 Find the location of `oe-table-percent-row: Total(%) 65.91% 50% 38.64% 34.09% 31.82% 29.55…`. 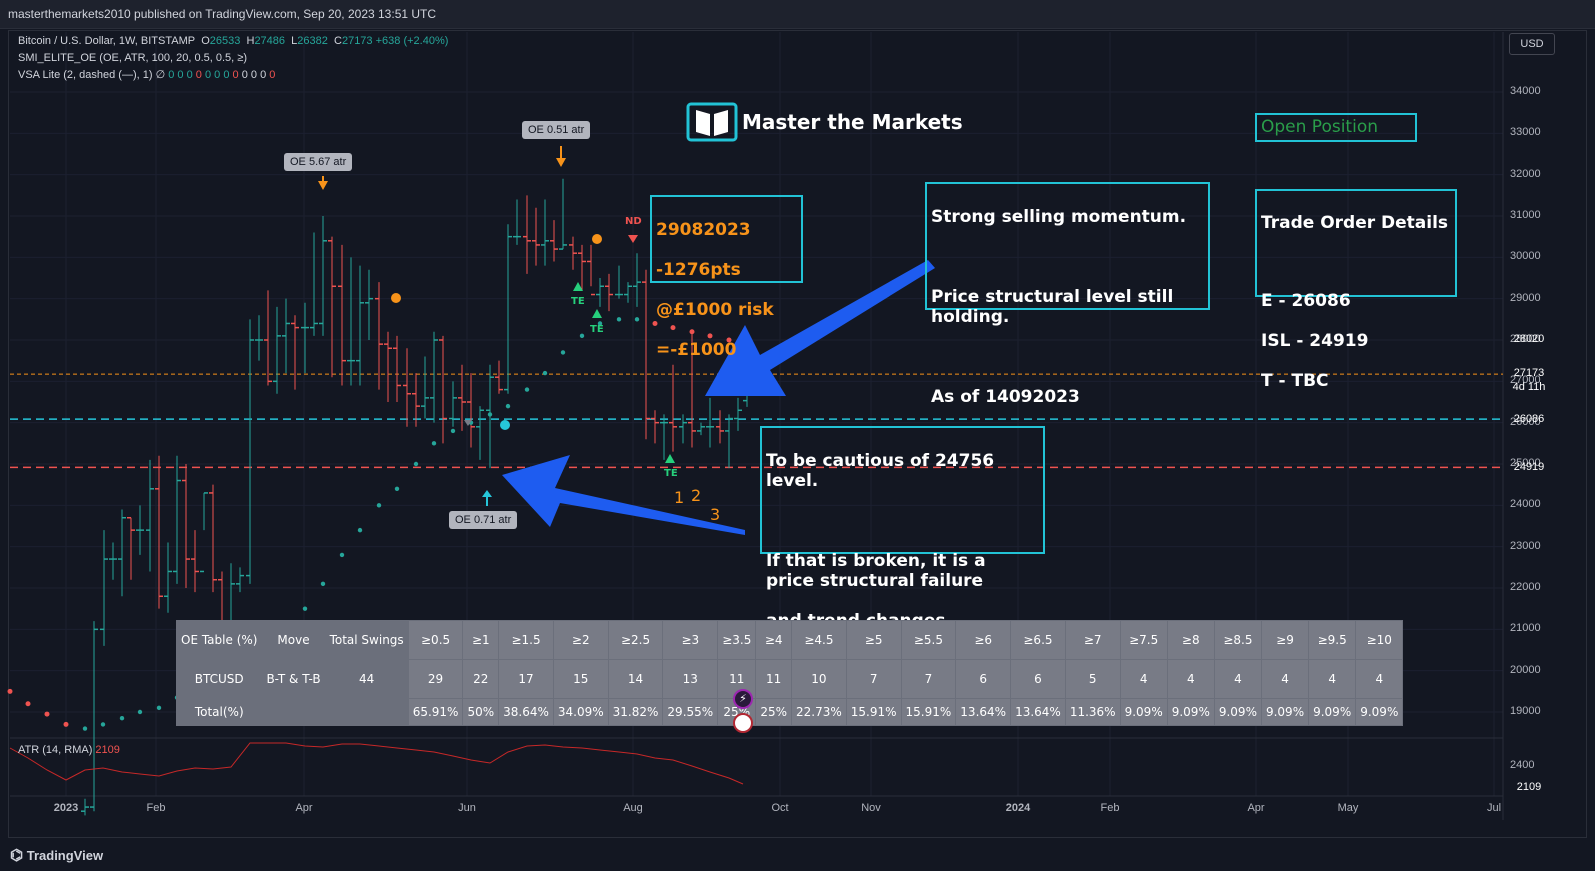

oe-table-percent-row: Total(%) 65.91% 50% 38.64% 34.09% 31.82% 29.55… is located at coordinates (789, 712).